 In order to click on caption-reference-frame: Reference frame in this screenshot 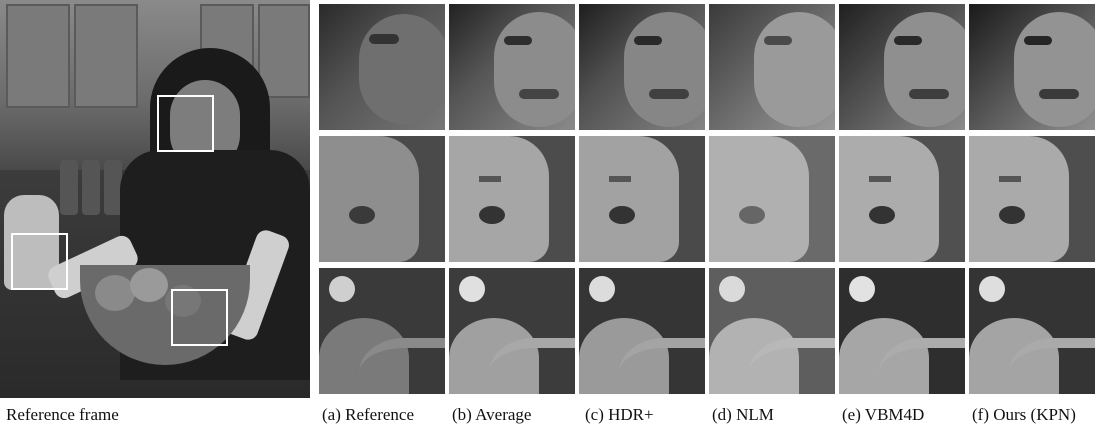, I will do `click(62, 414)`.